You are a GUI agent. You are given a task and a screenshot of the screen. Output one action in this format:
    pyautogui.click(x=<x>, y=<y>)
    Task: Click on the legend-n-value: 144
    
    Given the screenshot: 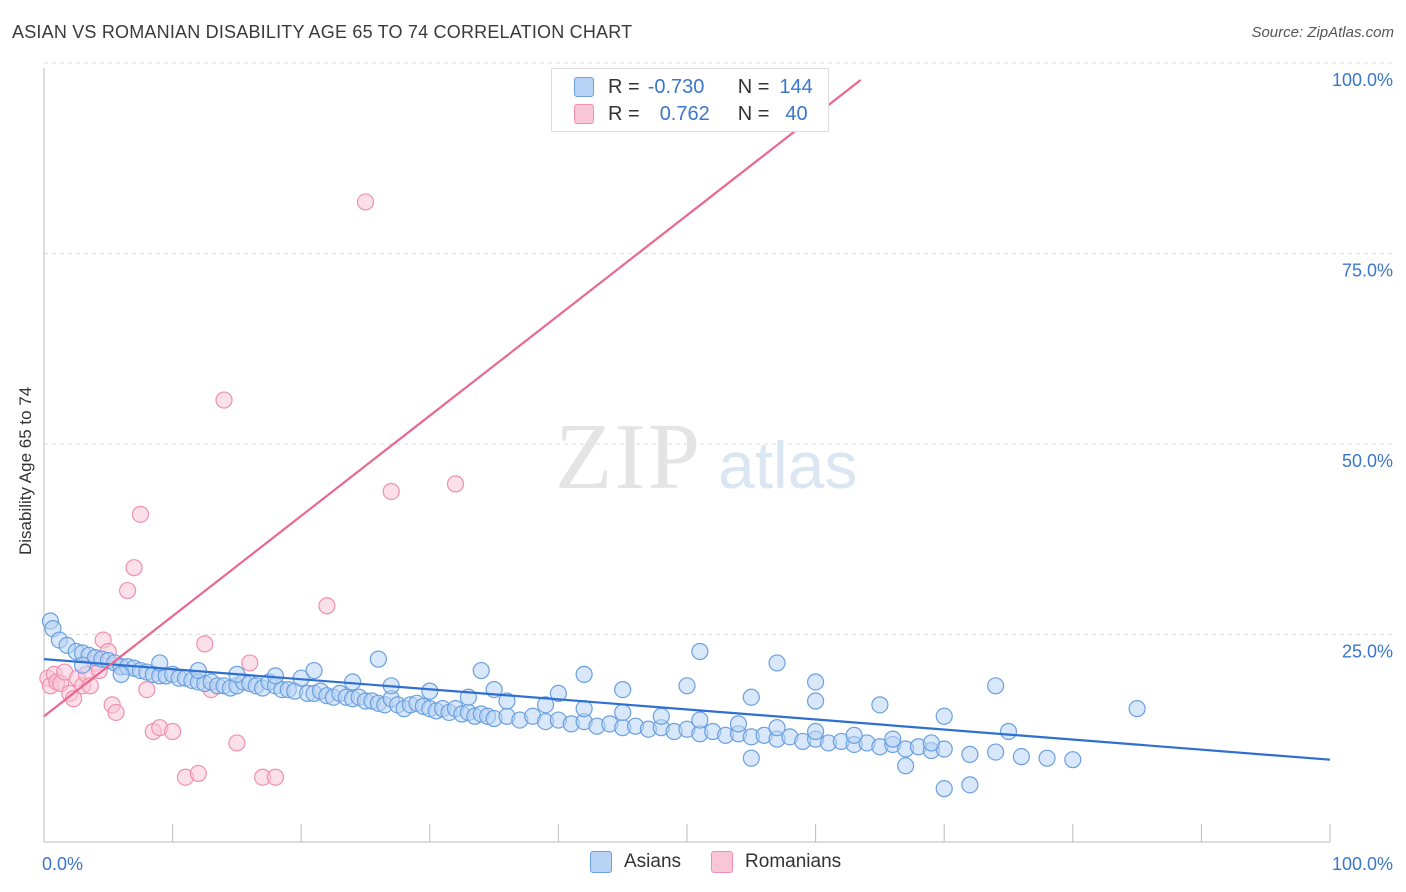 What is the action you would take?
    pyautogui.click(x=796, y=86)
    